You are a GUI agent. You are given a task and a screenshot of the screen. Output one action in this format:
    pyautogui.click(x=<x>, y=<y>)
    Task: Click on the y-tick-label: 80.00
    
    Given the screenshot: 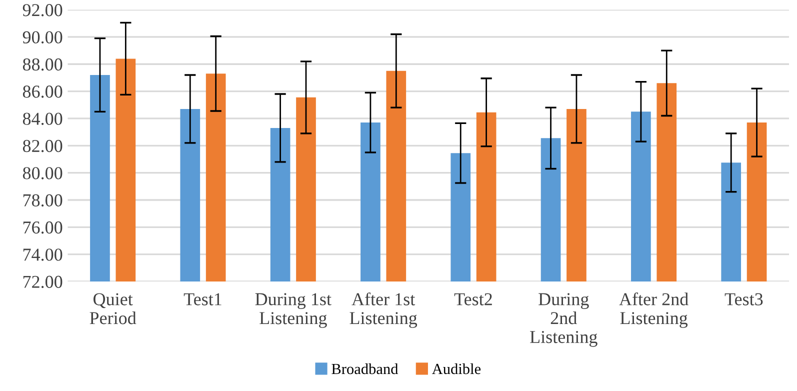 What is the action you would take?
    pyautogui.click(x=42, y=173)
    